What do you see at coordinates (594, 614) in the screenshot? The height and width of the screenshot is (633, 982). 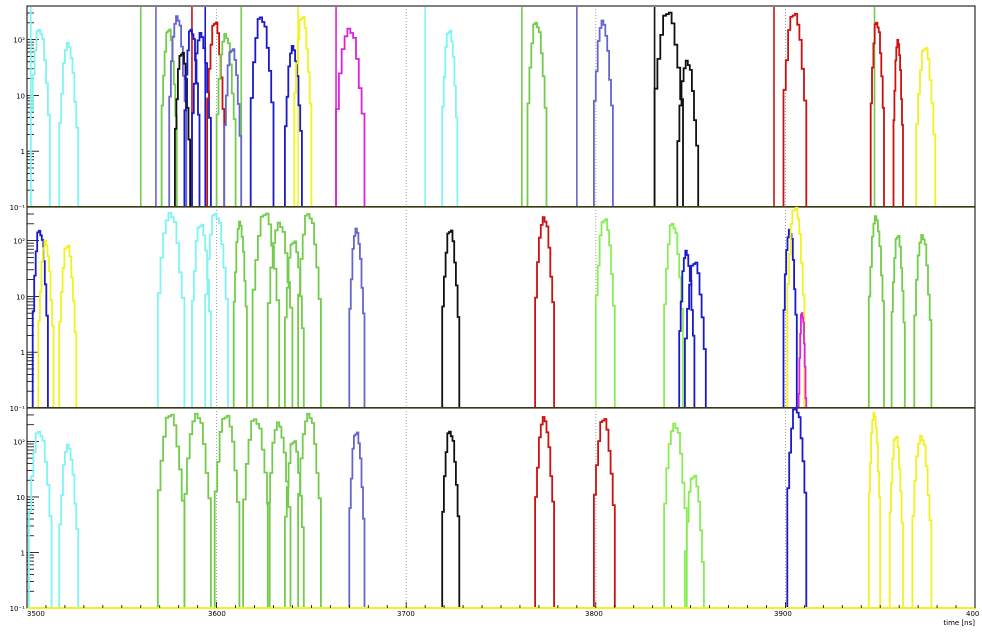 I see `x-tick-label: 3800` at bounding box center [594, 614].